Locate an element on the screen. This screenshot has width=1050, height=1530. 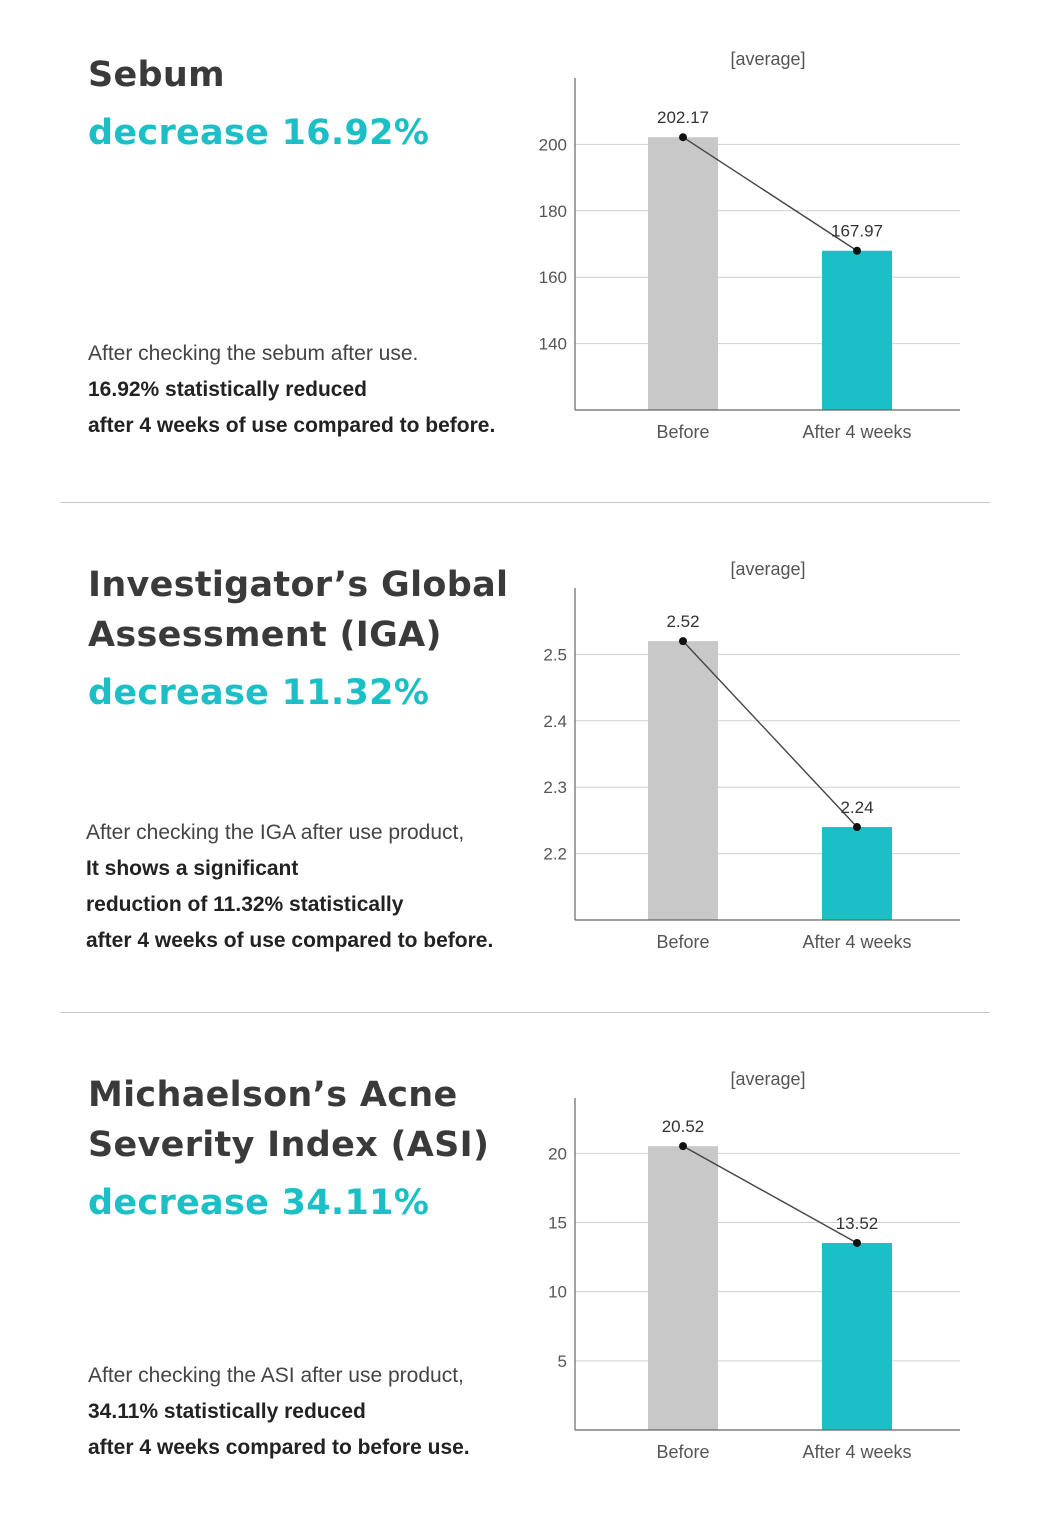
section-title: Sebum is located at coordinates (308, 75).